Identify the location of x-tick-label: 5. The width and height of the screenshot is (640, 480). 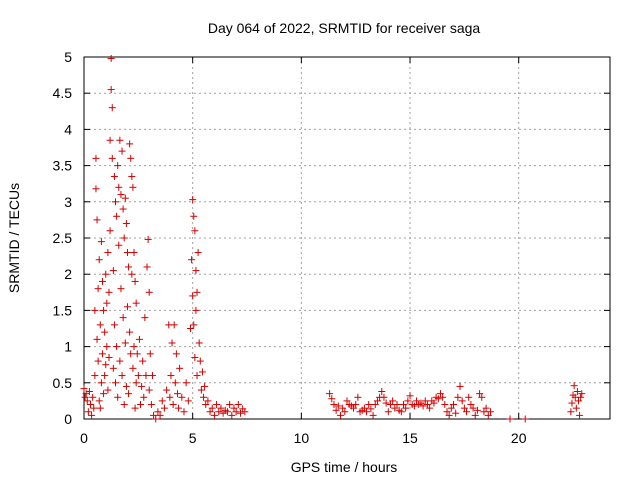
(193, 438).